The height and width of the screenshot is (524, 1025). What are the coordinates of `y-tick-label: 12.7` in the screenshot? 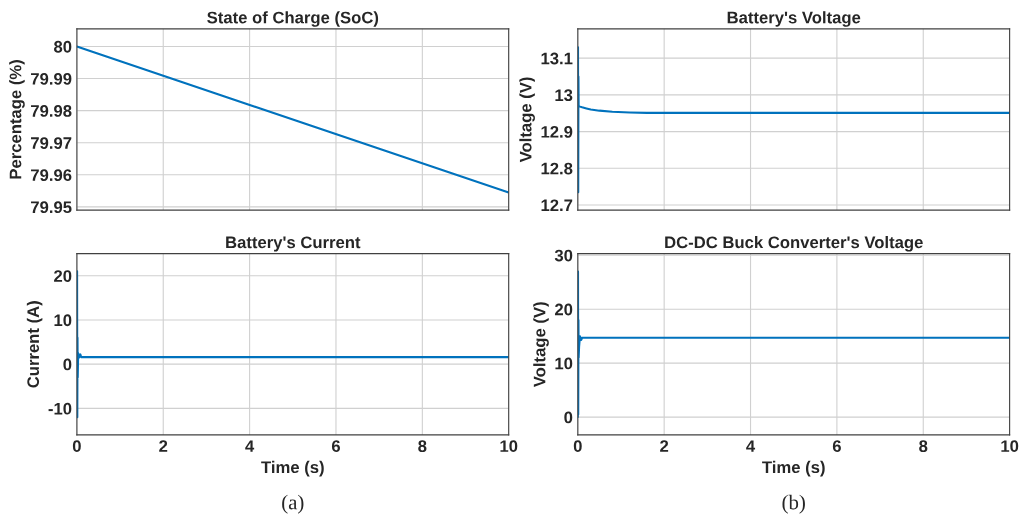 It's located at (557, 205).